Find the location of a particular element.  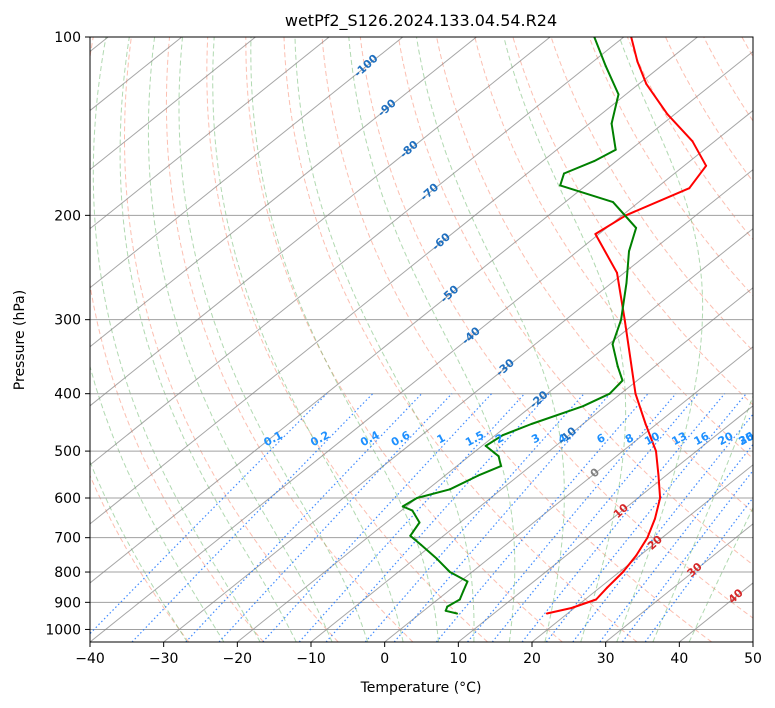

mixing-ratio-label: 13 is located at coordinates (680, 438).